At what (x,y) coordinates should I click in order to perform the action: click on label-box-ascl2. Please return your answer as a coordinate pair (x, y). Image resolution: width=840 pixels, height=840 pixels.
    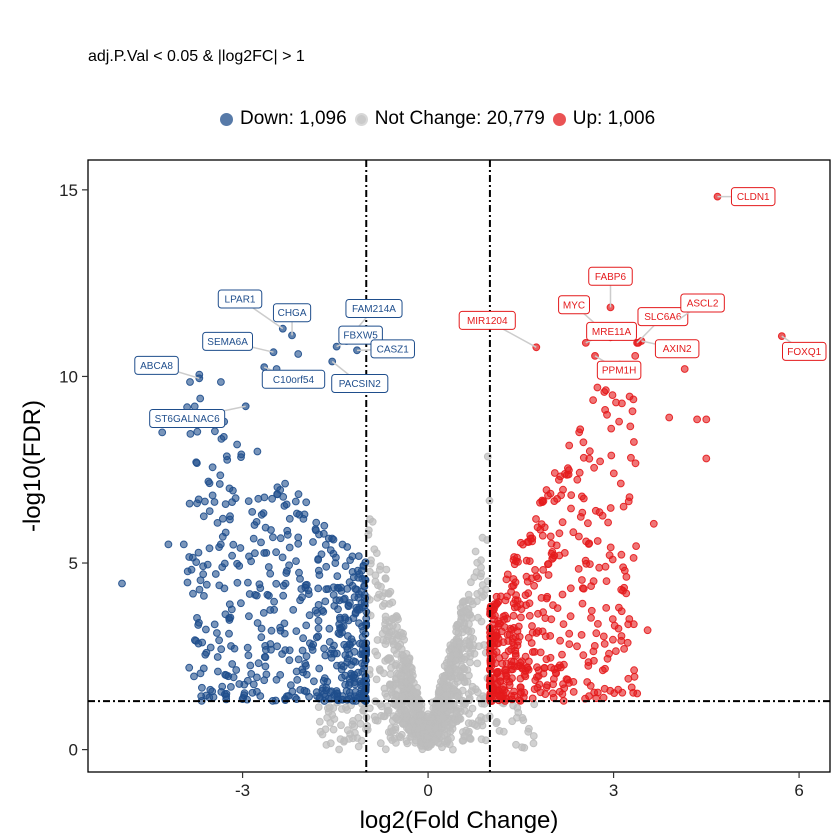
    Looking at the image, I should click on (702, 303).